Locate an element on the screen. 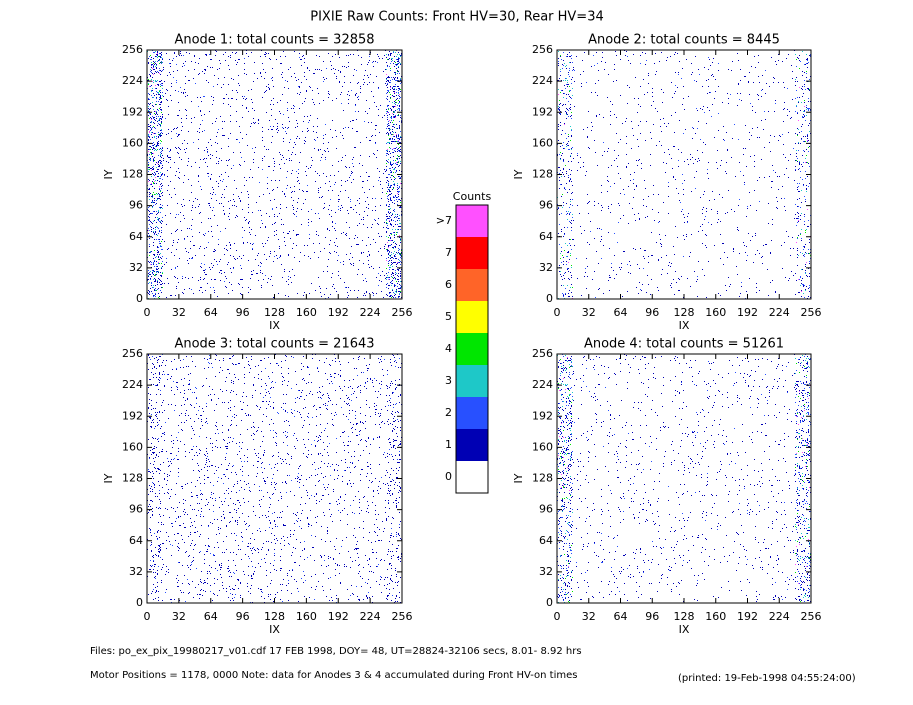  colorbar-label: 3 is located at coordinates (448, 380).